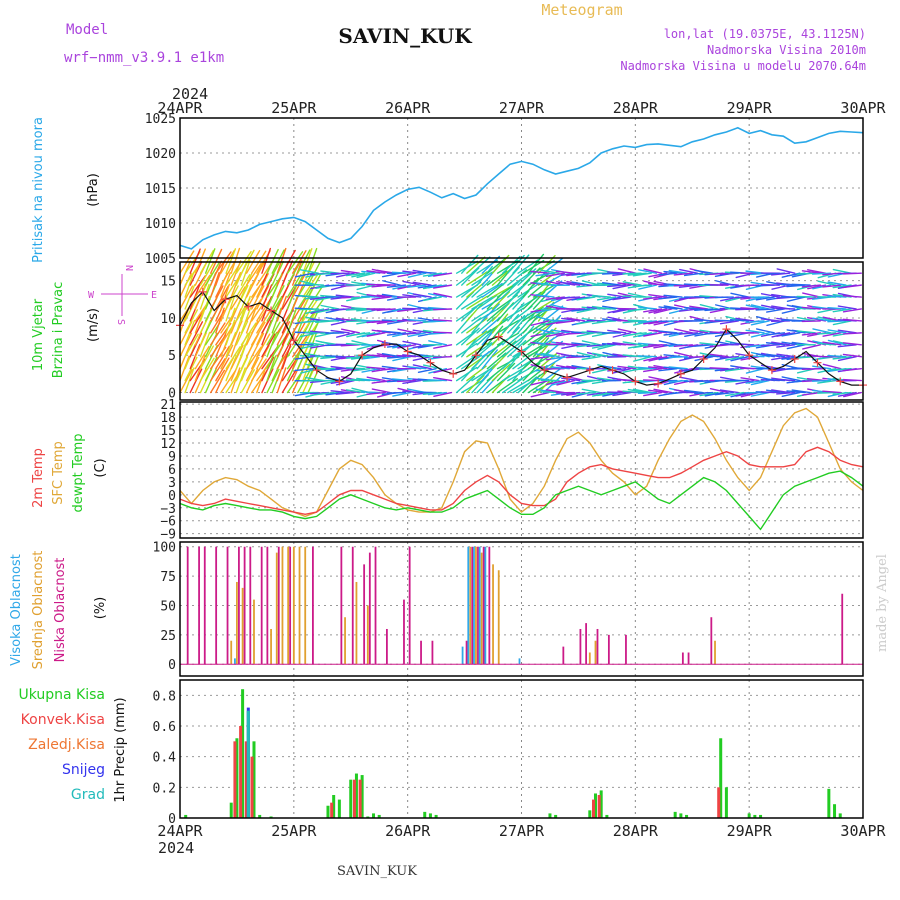 The width and height of the screenshot is (900, 900). Describe the element at coordinates (521, 749) in the screenshot. I see `precip-panel-frame` at that location.